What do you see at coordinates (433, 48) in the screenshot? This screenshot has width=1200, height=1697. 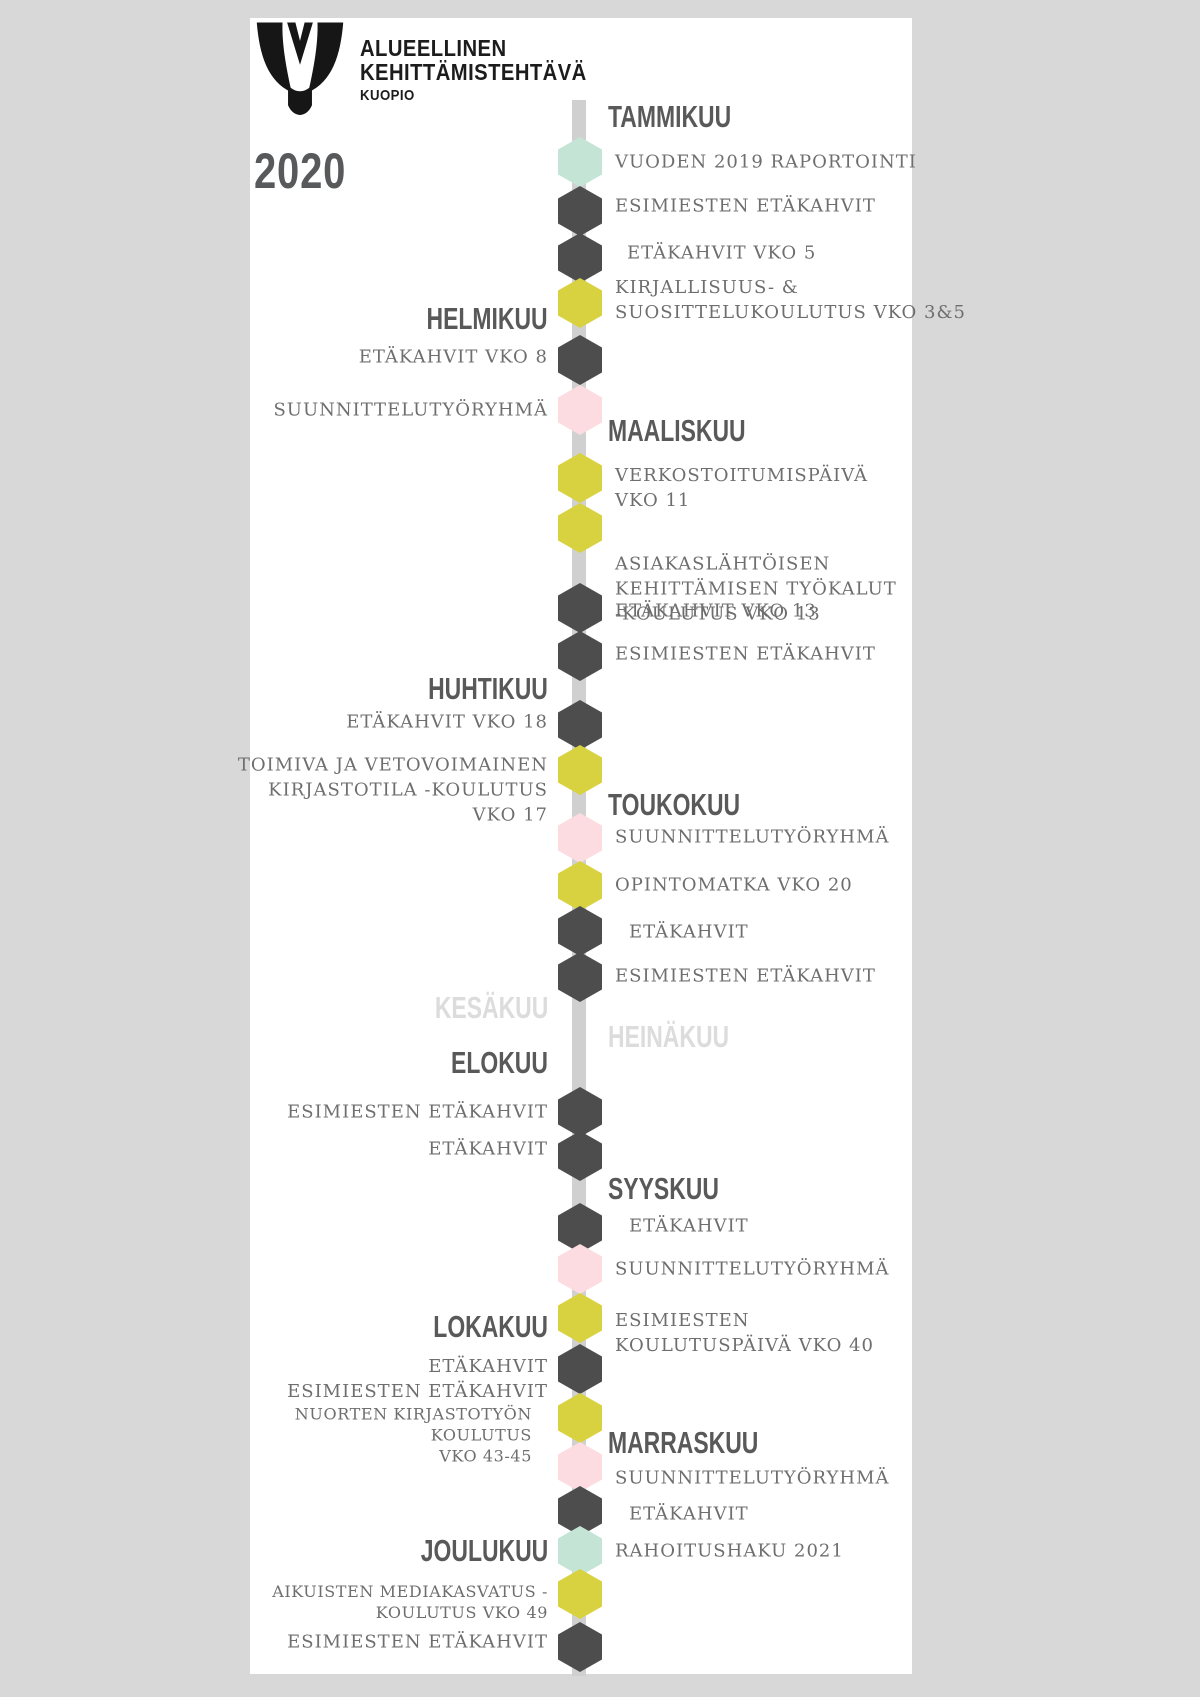 I see `logo-line-1: ALUEELLINEN` at bounding box center [433, 48].